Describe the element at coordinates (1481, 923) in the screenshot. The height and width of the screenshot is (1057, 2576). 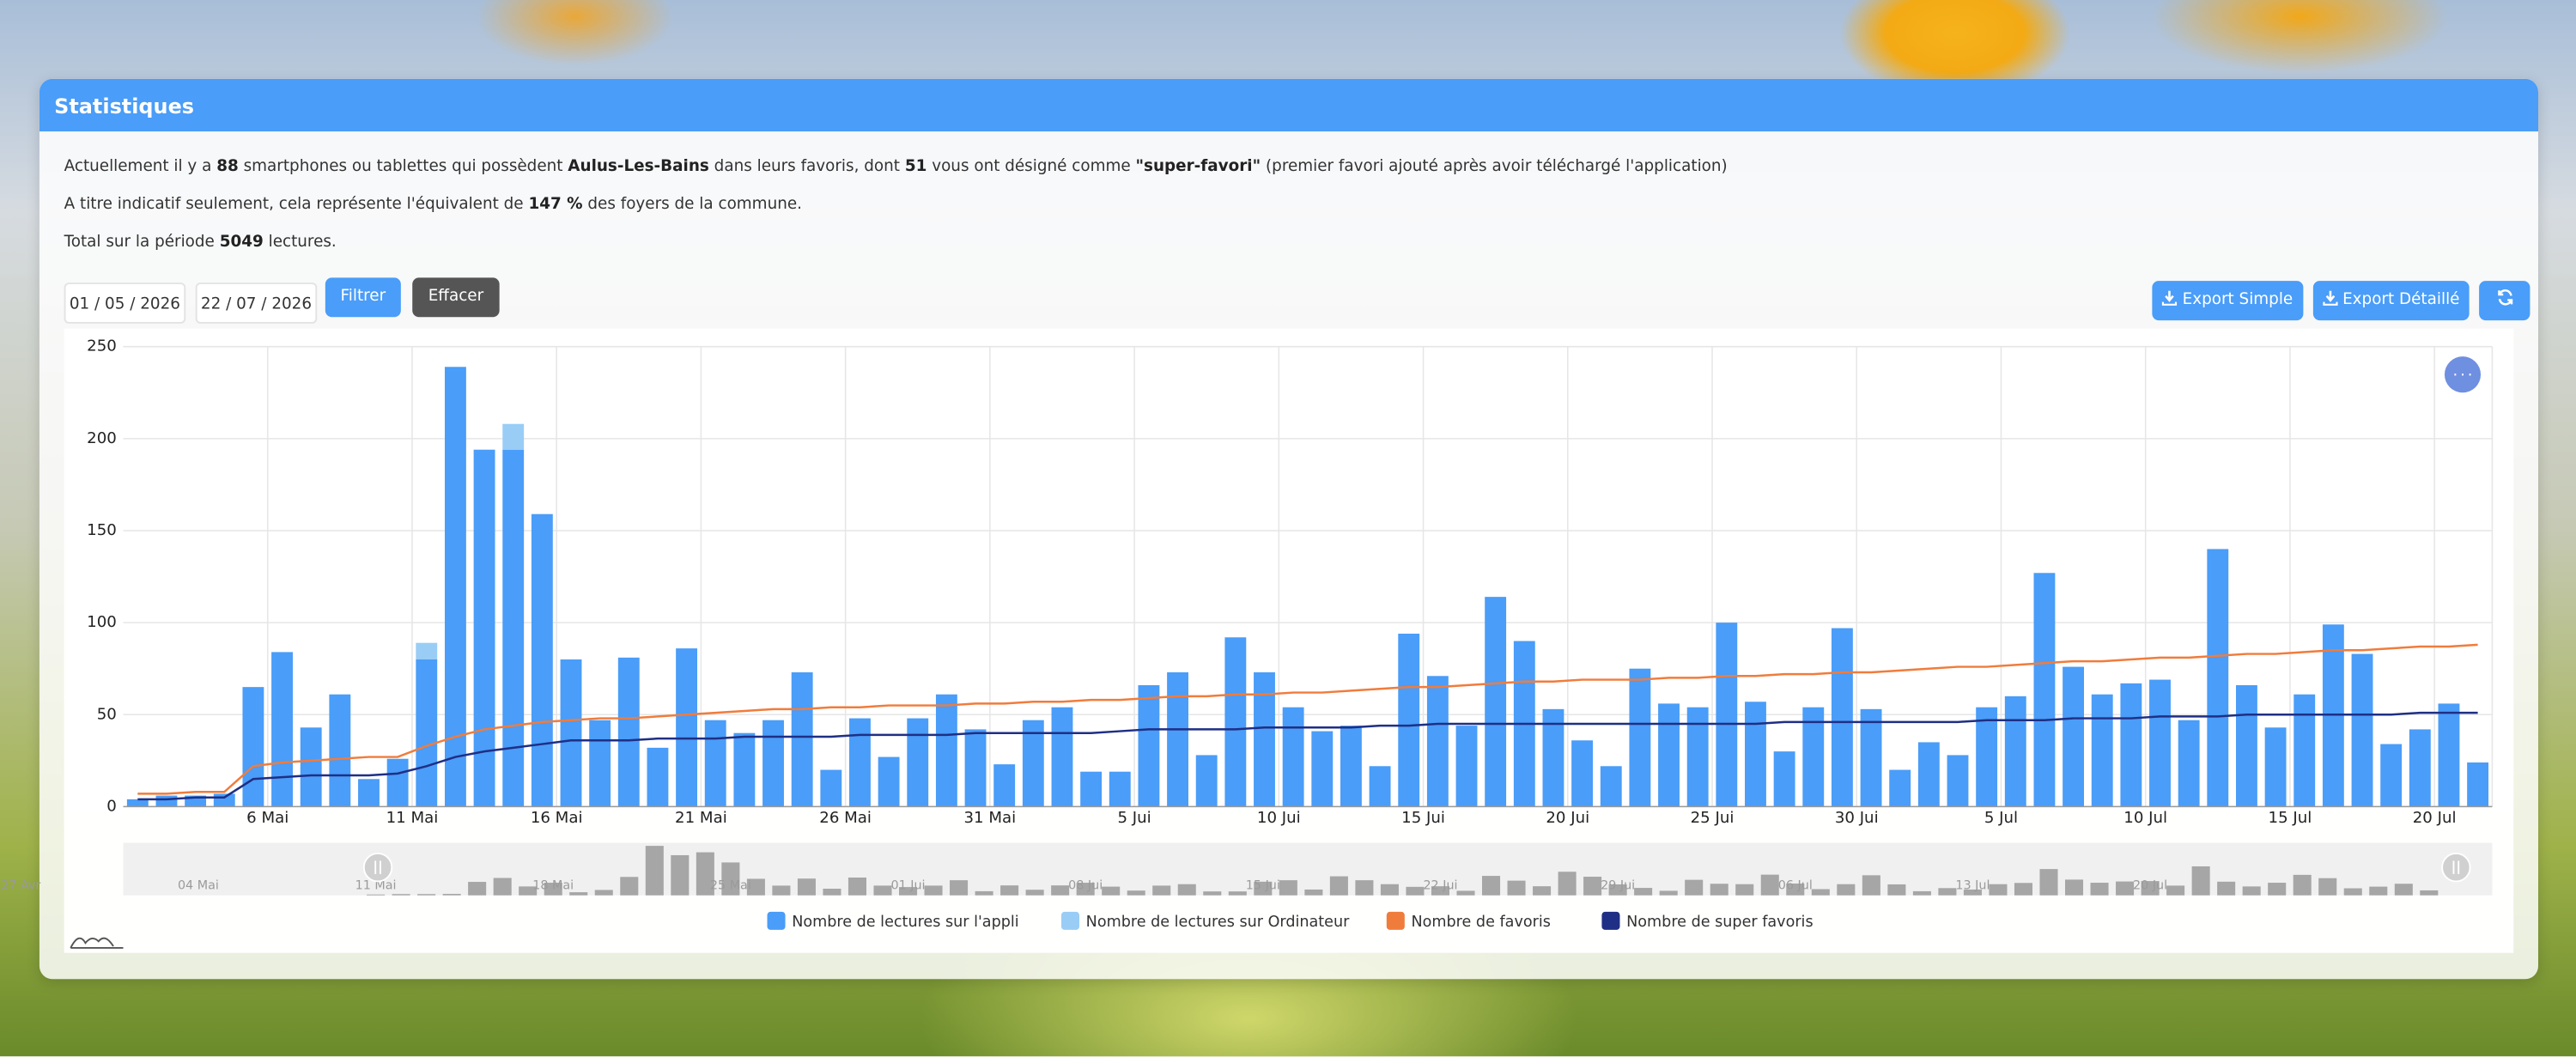
I see `legend-label: Nombre de favoris` at that location.